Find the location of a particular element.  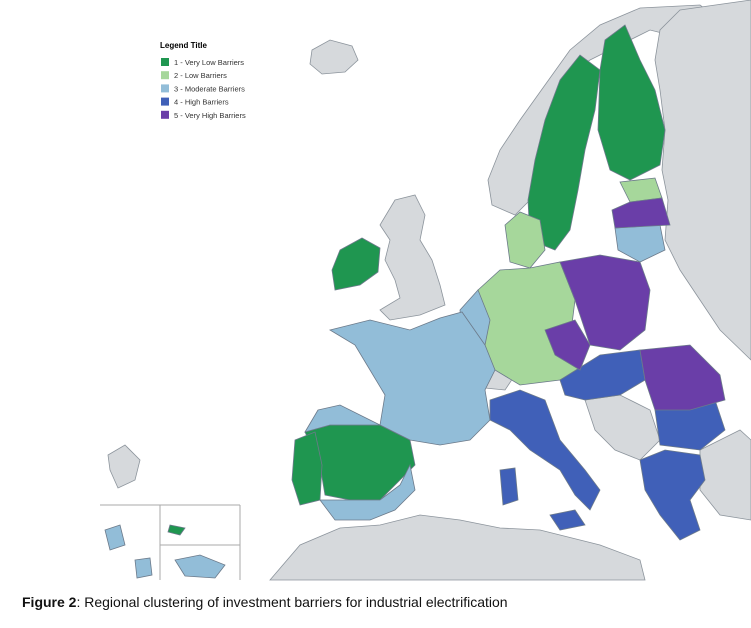

iceland is located at coordinates (334, 57).